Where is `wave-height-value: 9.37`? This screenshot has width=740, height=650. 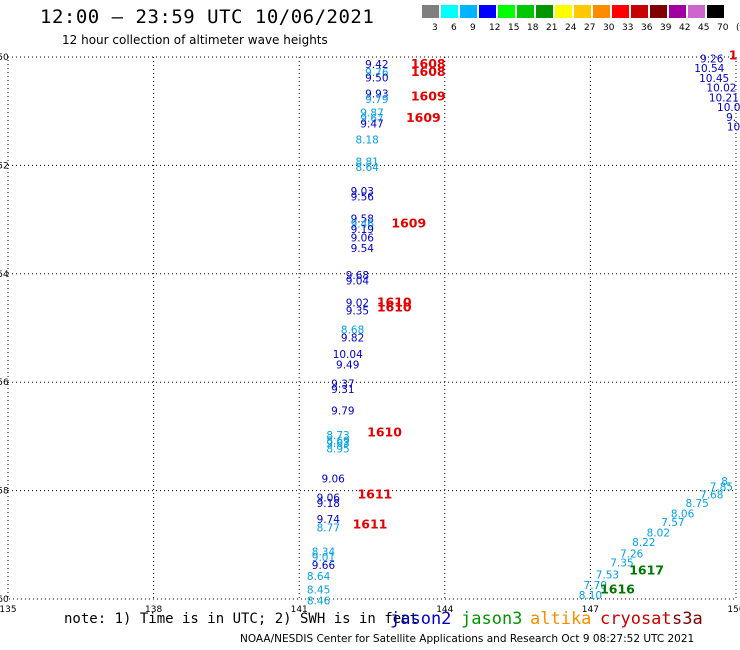
wave-height-value: 9.37 is located at coordinates (342, 385).